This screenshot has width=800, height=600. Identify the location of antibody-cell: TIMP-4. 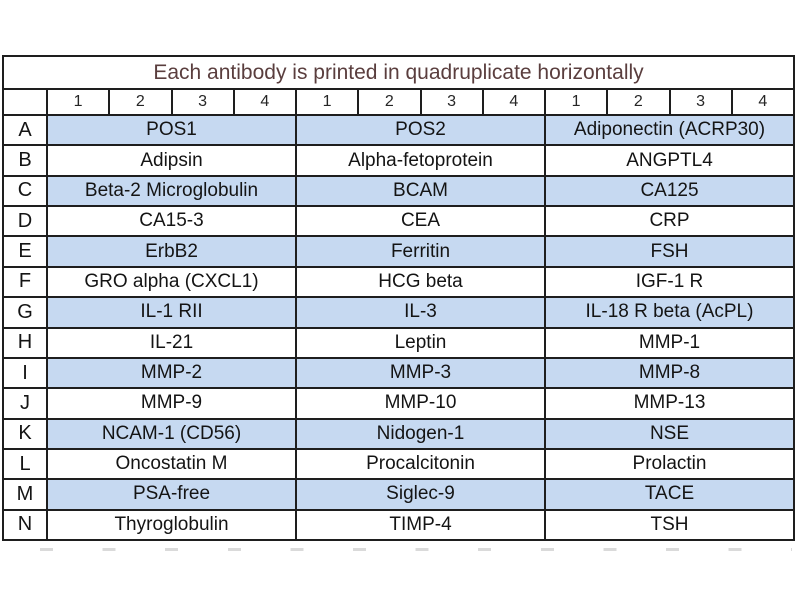
(420, 524).